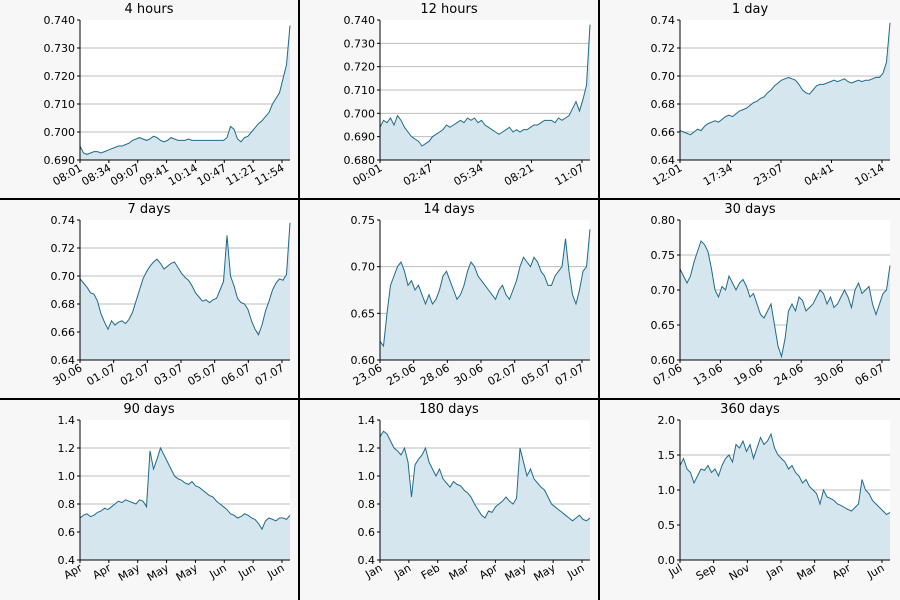 The height and width of the screenshot is (600, 900). What do you see at coordinates (789, 374) in the screenshot?
I see `x-tick-label: 24.06` at bounding box center [789, 374].